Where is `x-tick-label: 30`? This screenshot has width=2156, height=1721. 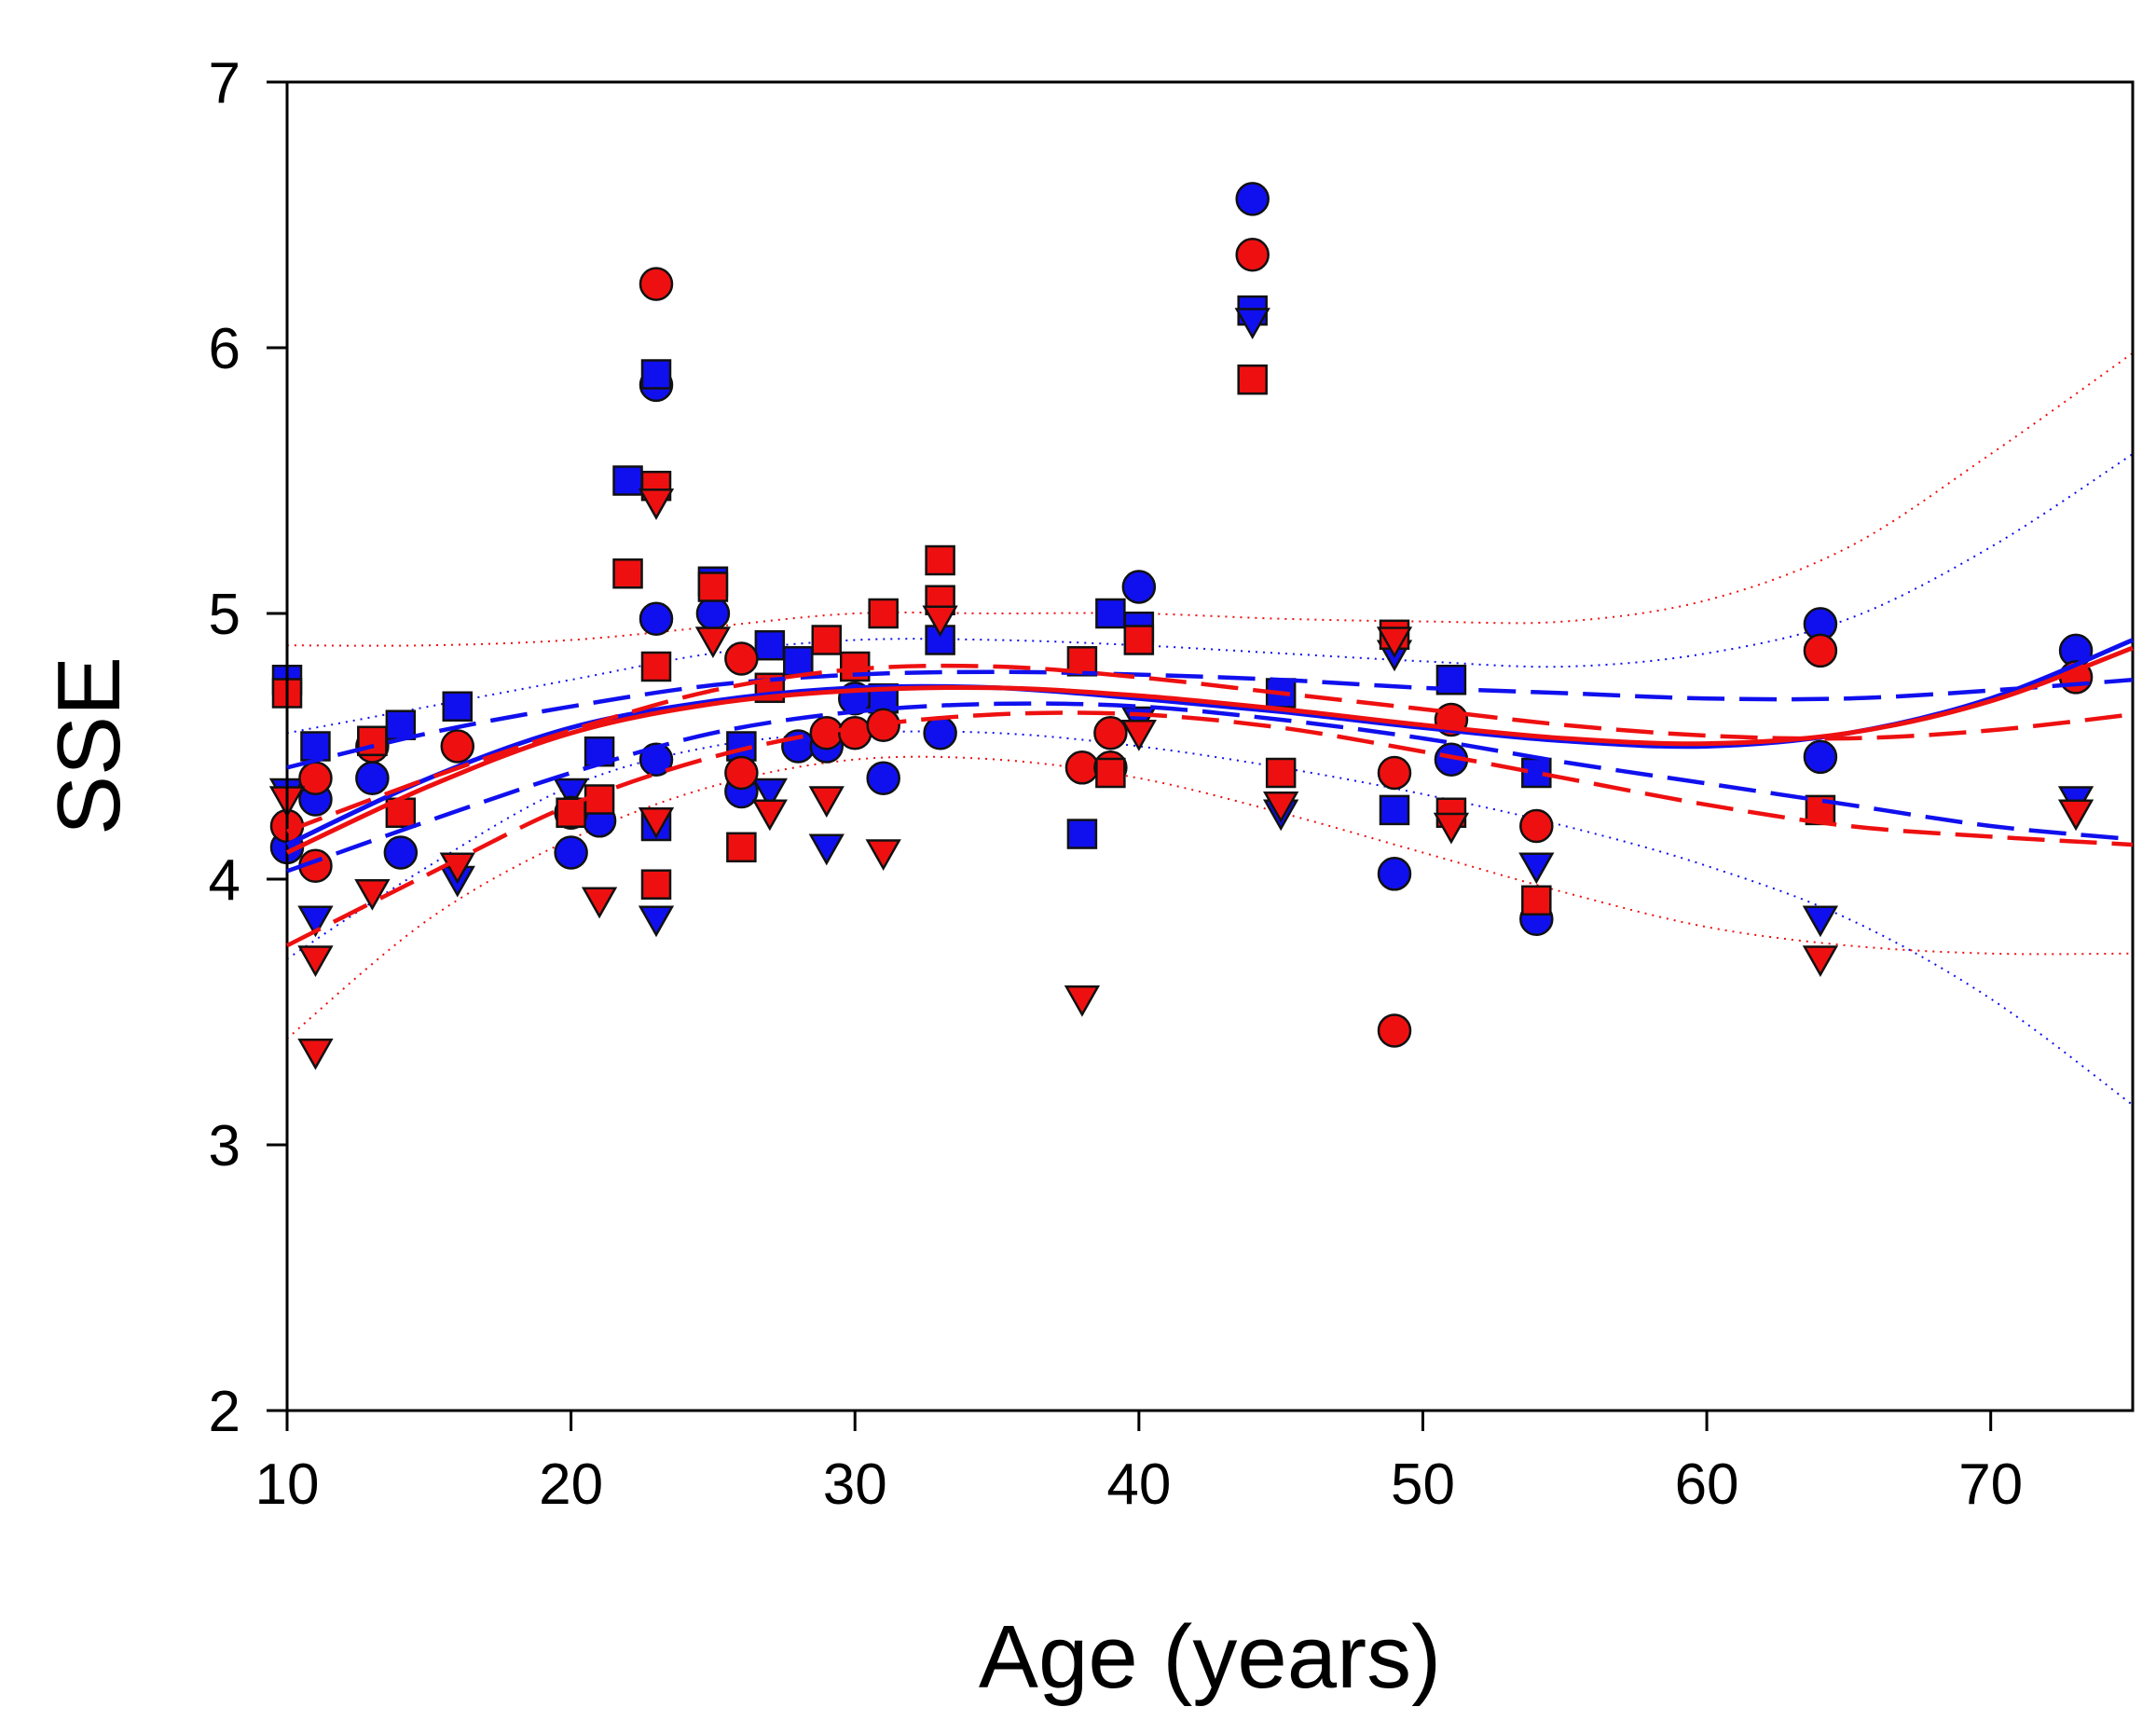 x-tick-label: 30 is located at coordinates (855, 1485).